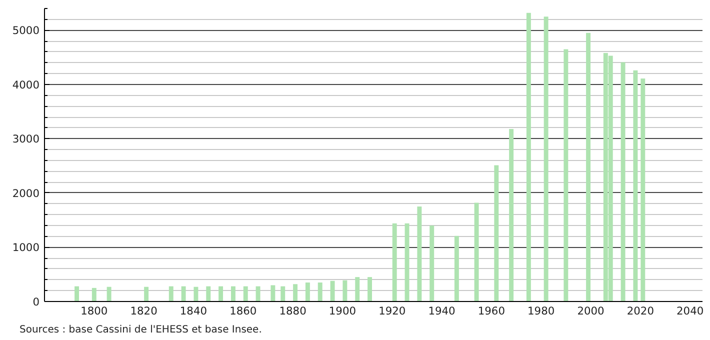 The height and width of the screenshot is (340, 710). I want to click on x-tick-label: 1940, so click(442, 311).